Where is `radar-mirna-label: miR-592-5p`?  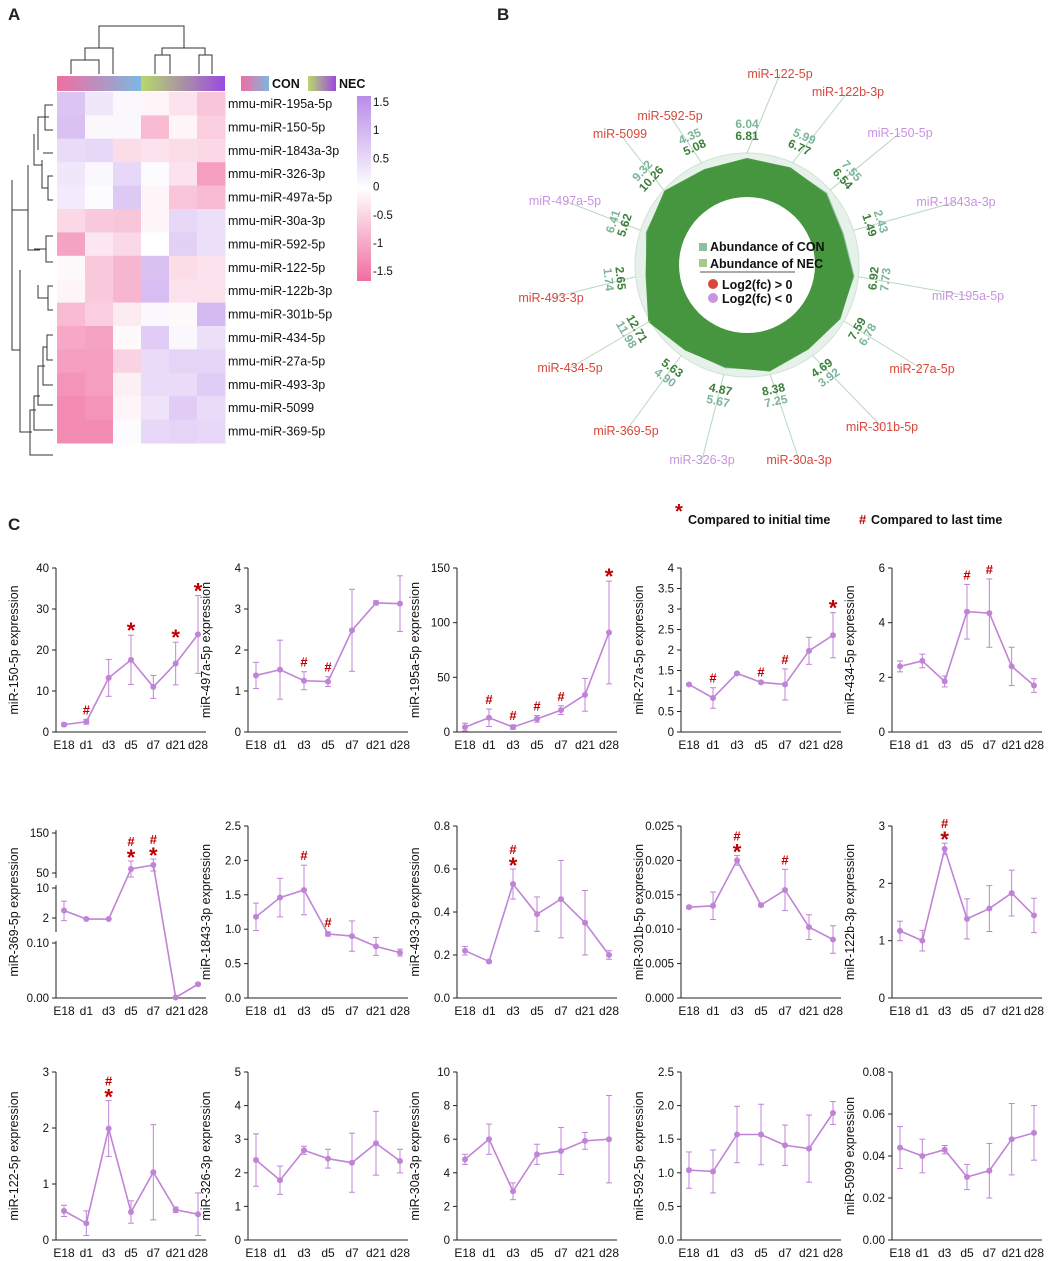
radar-mirna-label: miR-592-5p is located at coordinates (669, 116).